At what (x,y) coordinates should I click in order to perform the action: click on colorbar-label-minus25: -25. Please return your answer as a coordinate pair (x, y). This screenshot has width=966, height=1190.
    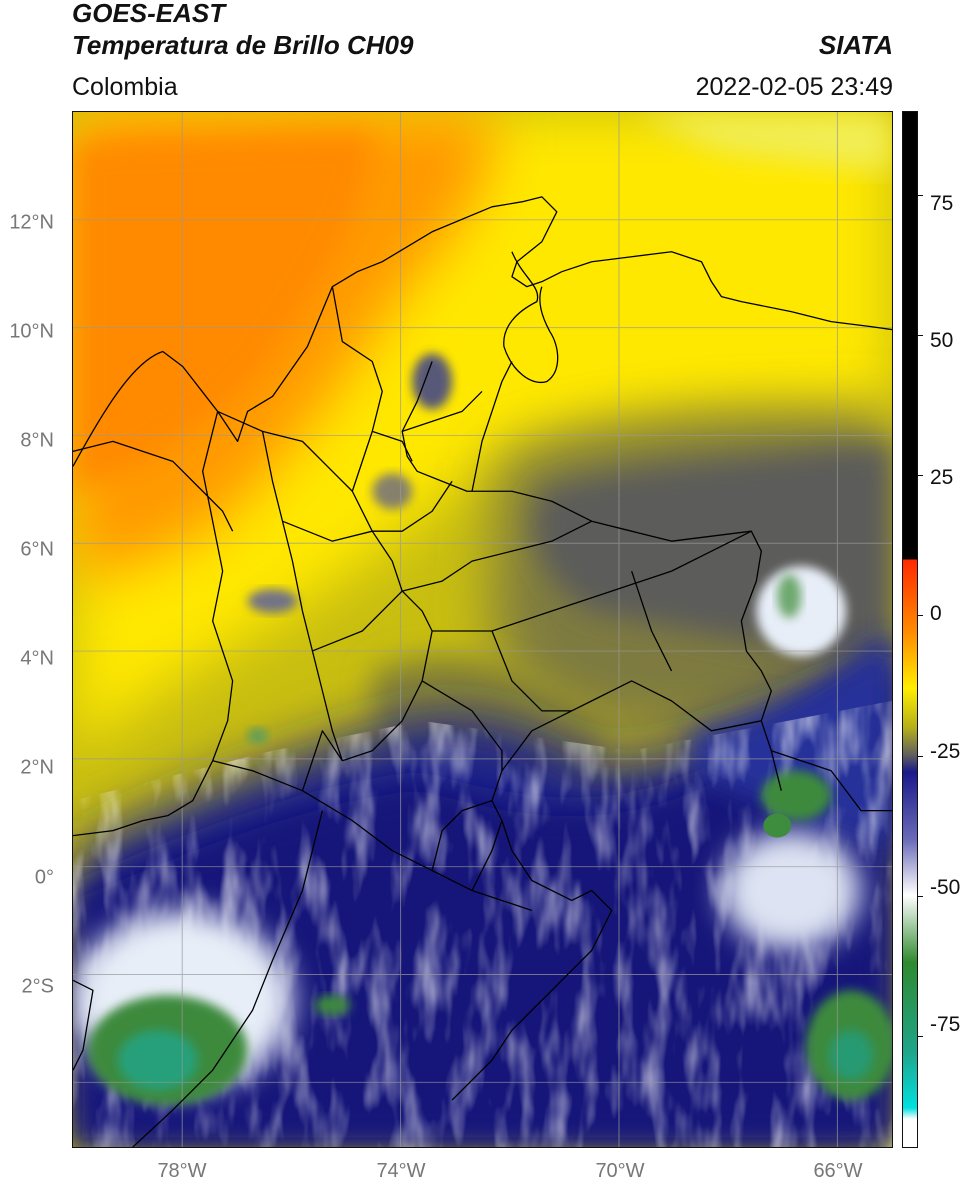
    Looking at the image, I should click on (945, 751).